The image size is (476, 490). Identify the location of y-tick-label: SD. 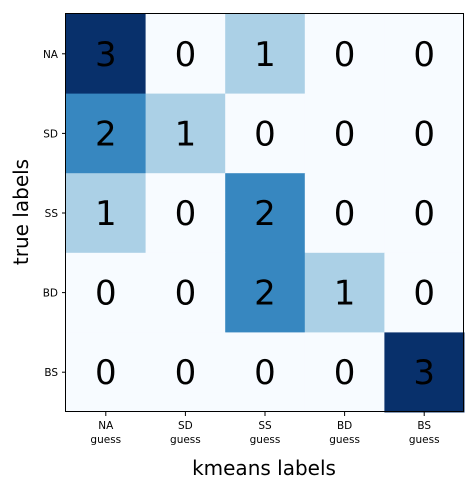
(50, 134).